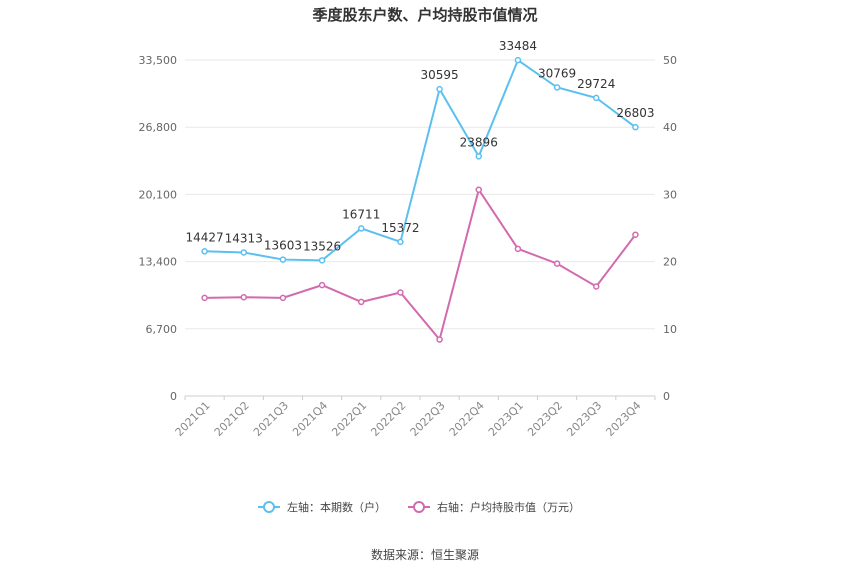  I want to click on x-axis-tick-label: 2022Q4, so click(467, 419).